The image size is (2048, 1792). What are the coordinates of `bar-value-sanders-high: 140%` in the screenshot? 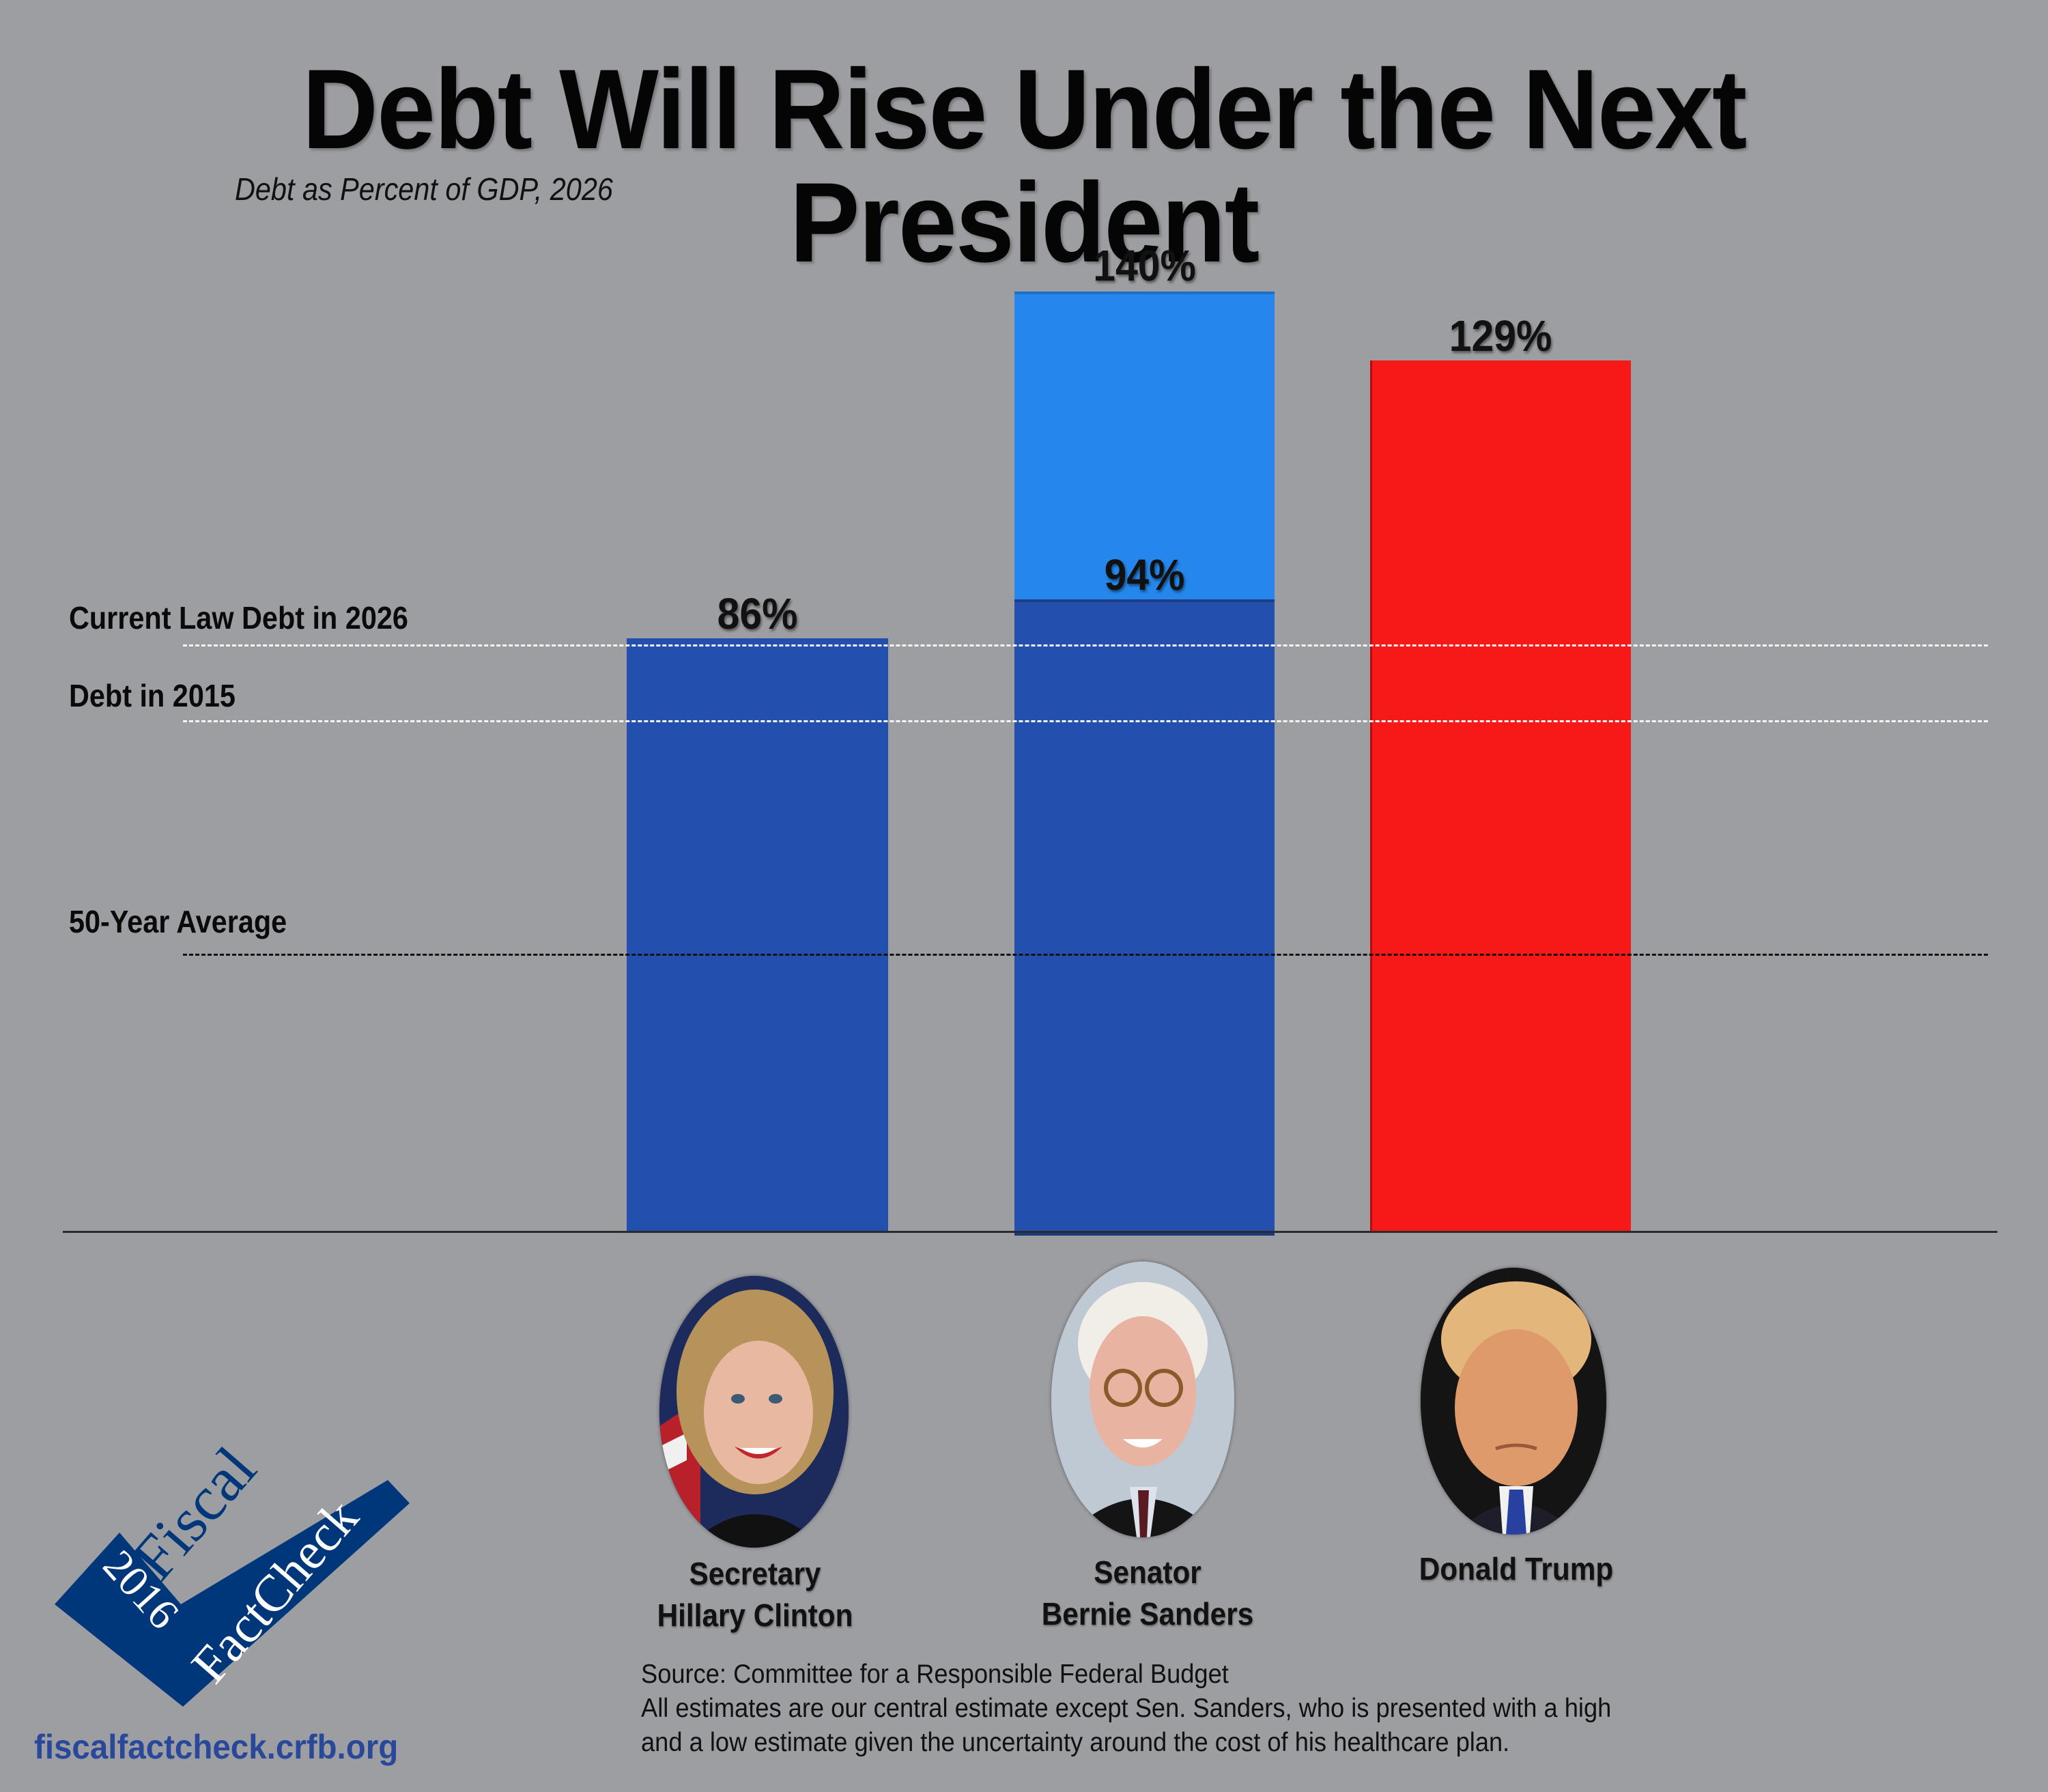 It's located at (1144, 265).